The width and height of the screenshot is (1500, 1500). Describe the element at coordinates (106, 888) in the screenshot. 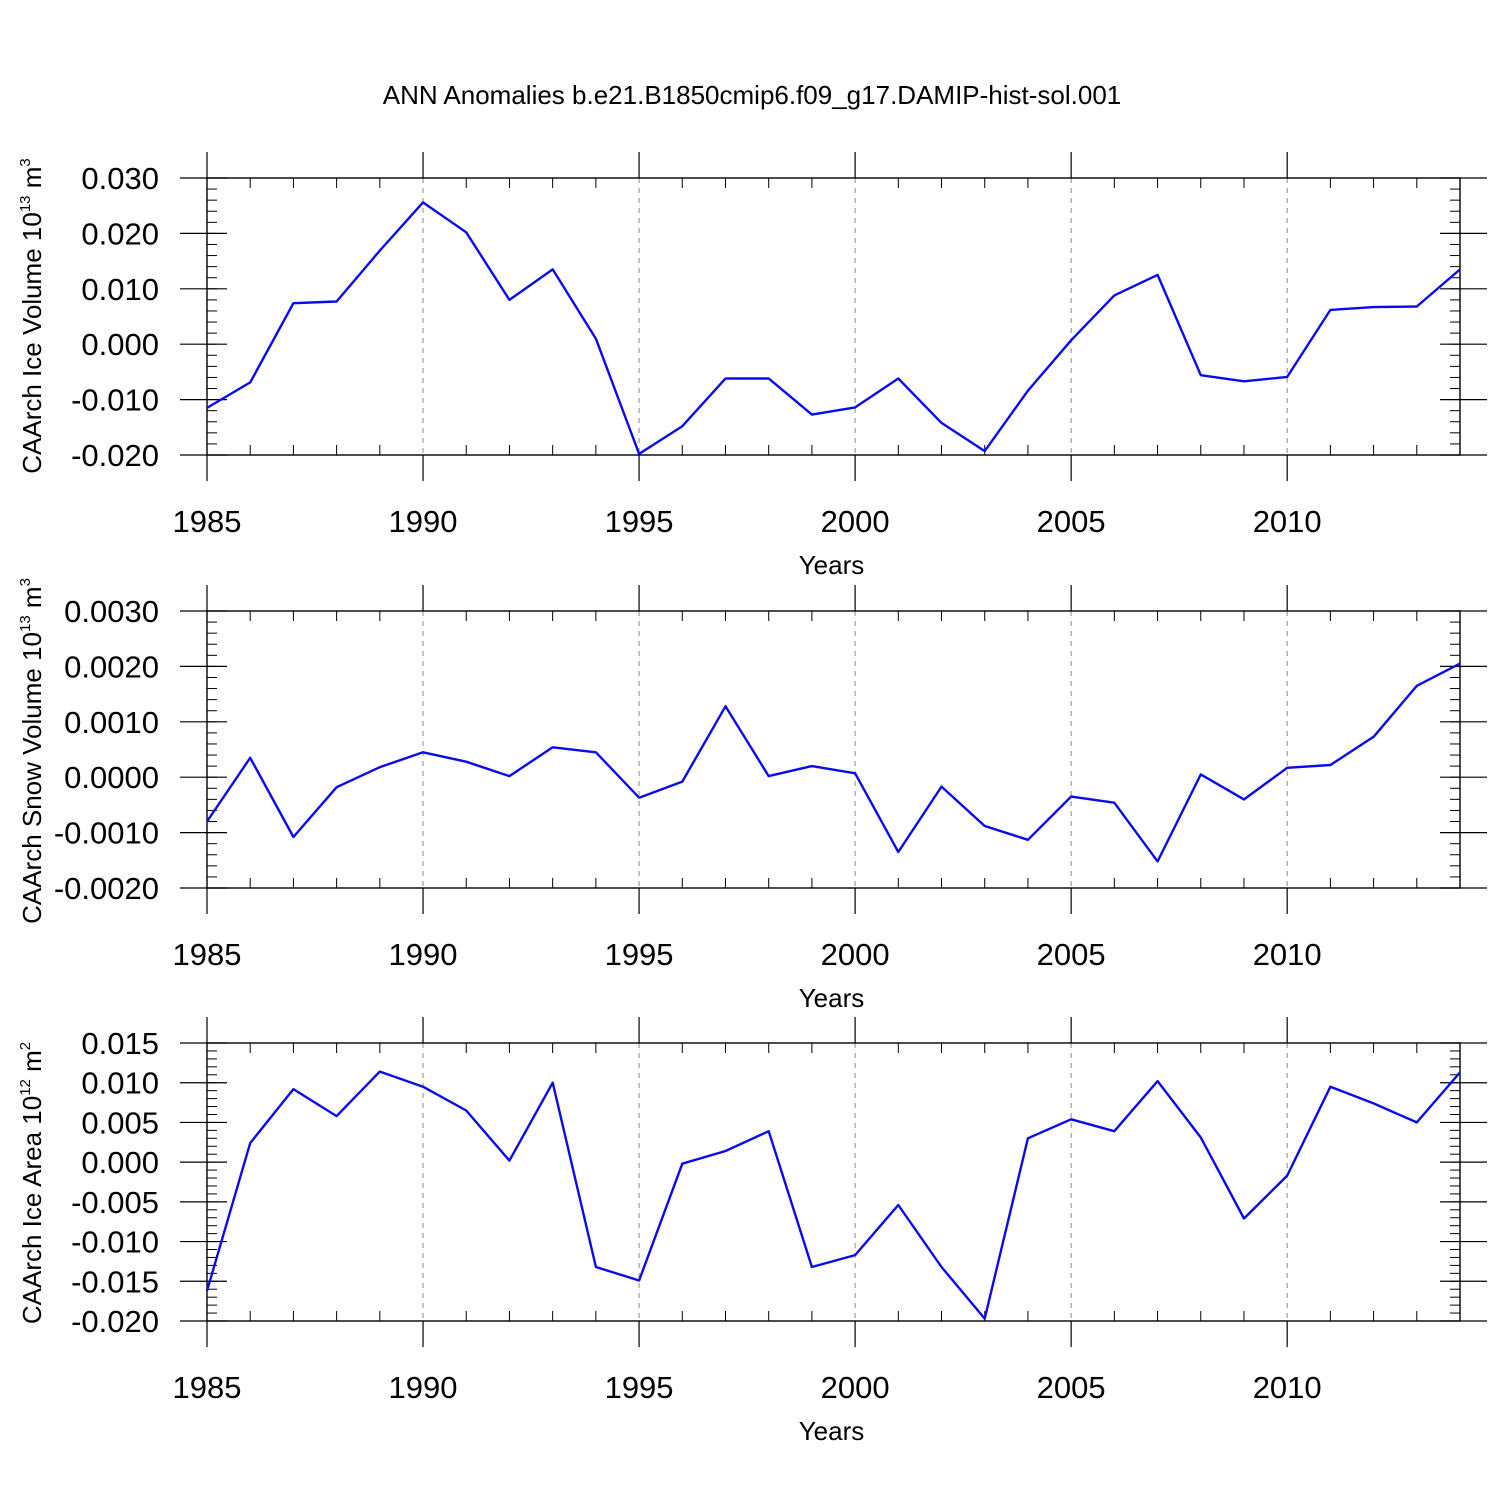

I see `y-tick-label: -0.0020` at that location.